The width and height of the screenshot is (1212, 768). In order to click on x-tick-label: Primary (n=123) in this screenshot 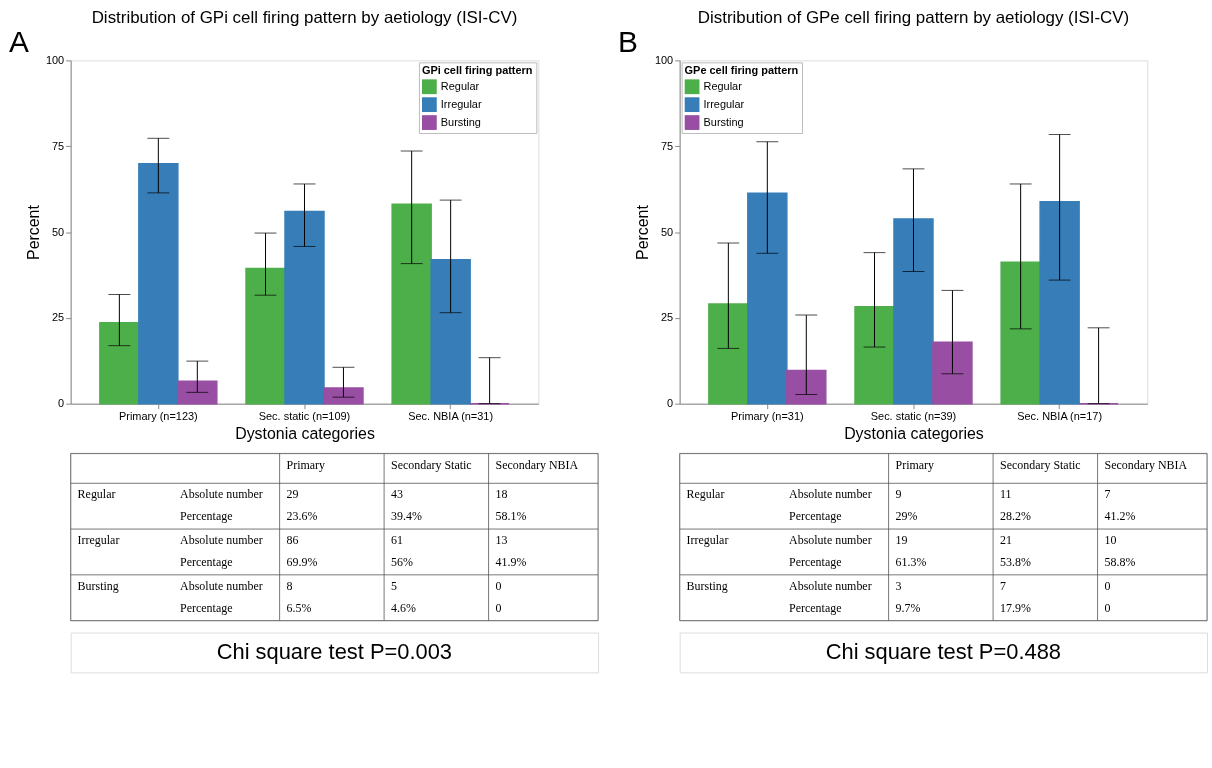, I will do `click(158, 416)`.